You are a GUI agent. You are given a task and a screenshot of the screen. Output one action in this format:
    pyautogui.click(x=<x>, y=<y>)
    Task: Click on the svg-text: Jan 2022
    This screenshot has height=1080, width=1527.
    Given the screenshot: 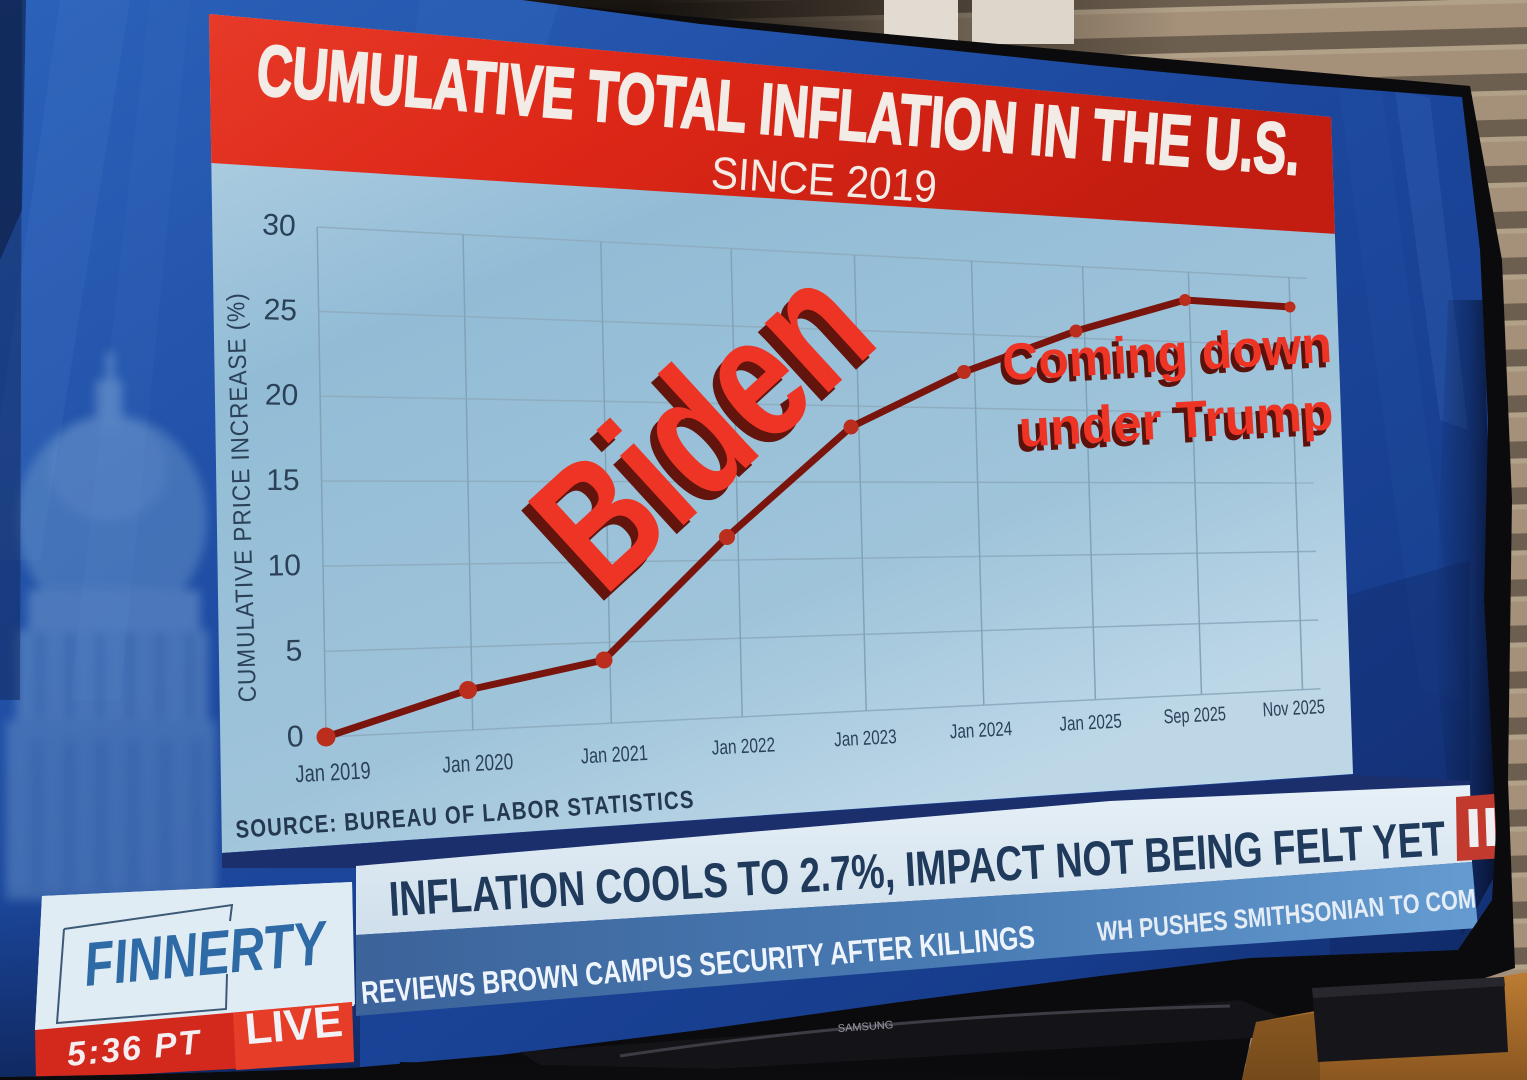 What is the action you would take?
    pyautogui.click(x=743, y=746)
    